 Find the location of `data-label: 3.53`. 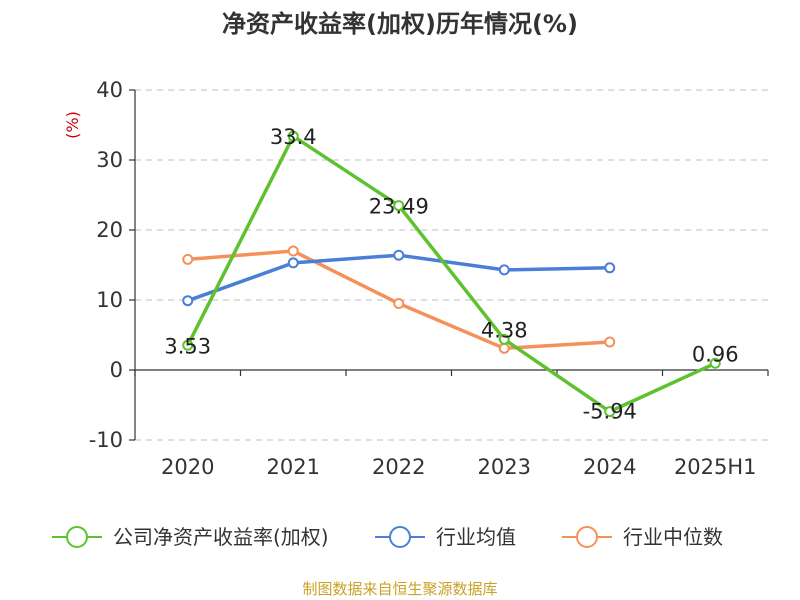

data-label: 3.53 is located at coordinates (187, 346).